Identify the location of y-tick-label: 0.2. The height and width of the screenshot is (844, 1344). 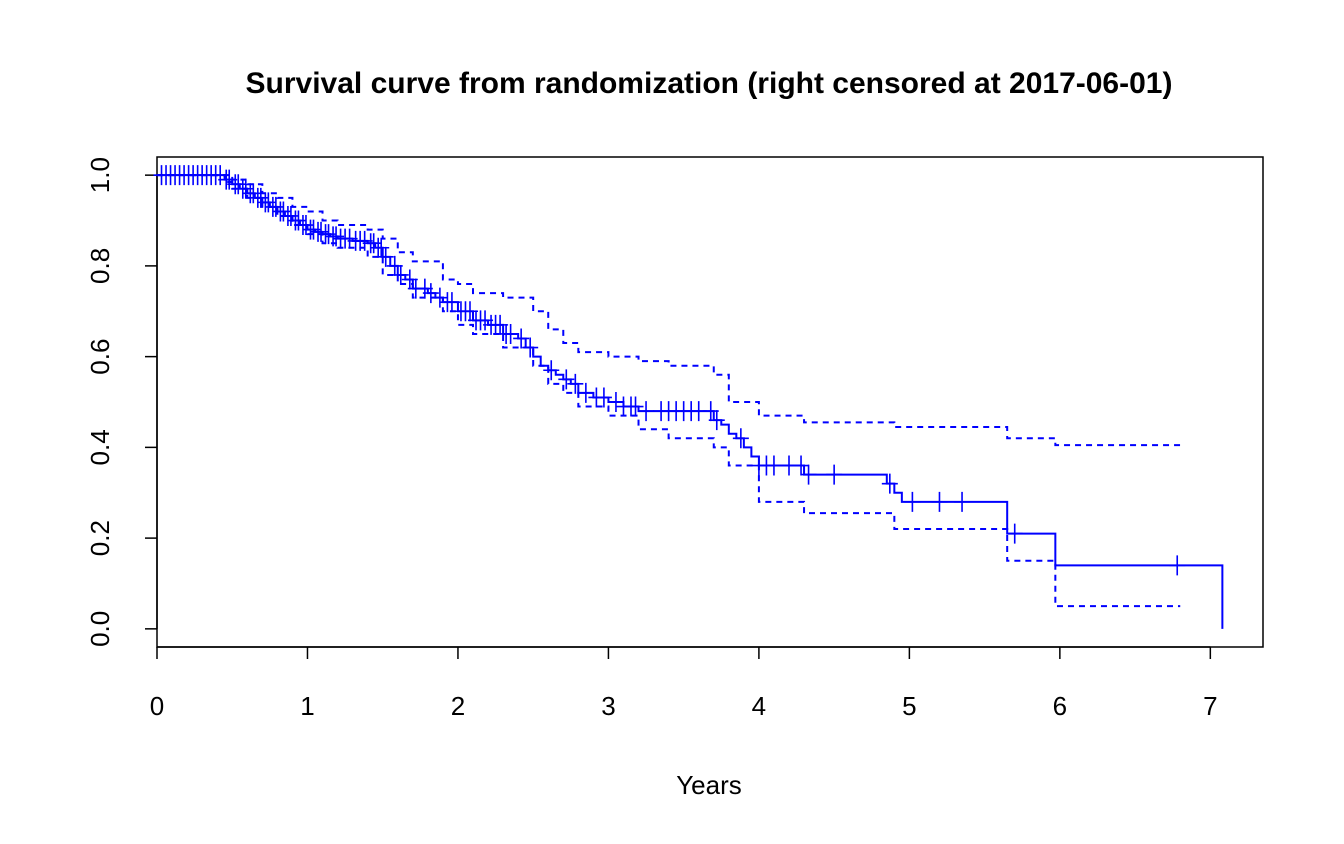
(100, 538).